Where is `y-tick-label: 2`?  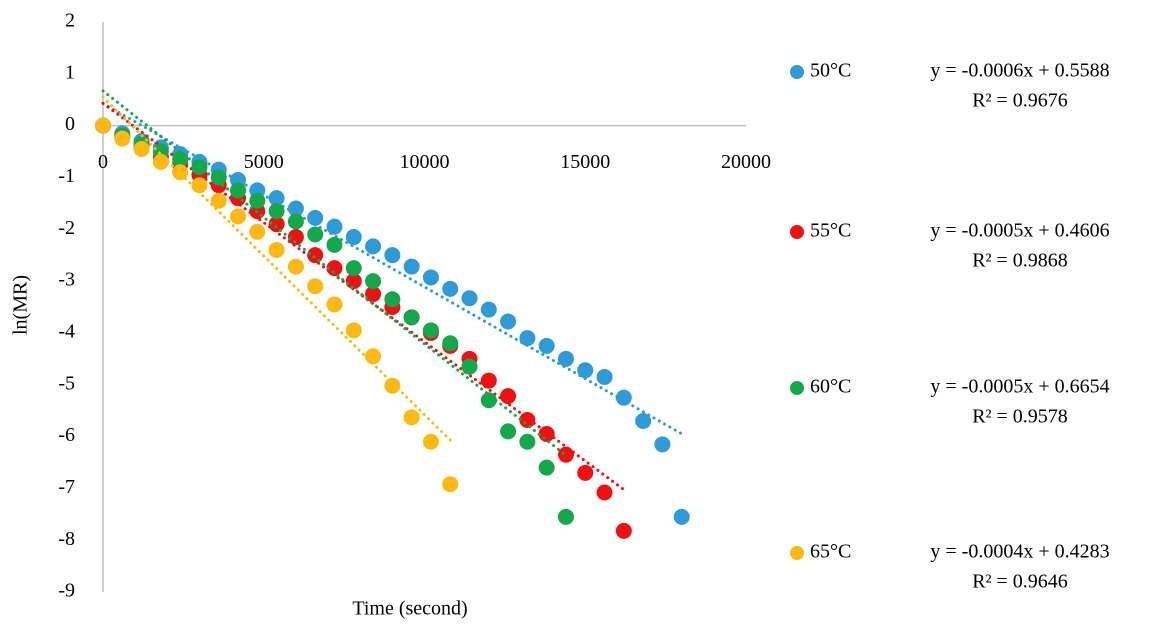
y-tick-label: 2 is located at coordinates (70, 21).